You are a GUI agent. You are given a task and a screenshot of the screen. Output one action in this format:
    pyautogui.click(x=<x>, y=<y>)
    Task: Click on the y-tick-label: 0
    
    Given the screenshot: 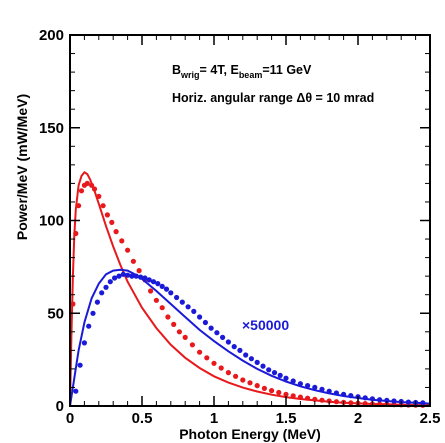 What is the action you would take?
    pyautogui.click(x=60, y=406)
    